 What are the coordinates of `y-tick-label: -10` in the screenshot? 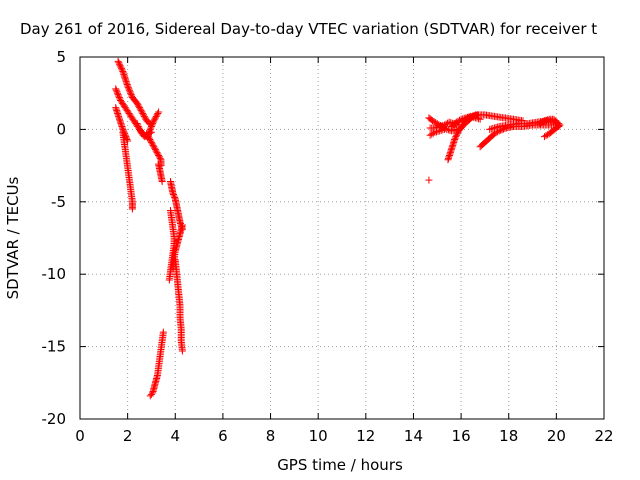 It's located at (54, 274).